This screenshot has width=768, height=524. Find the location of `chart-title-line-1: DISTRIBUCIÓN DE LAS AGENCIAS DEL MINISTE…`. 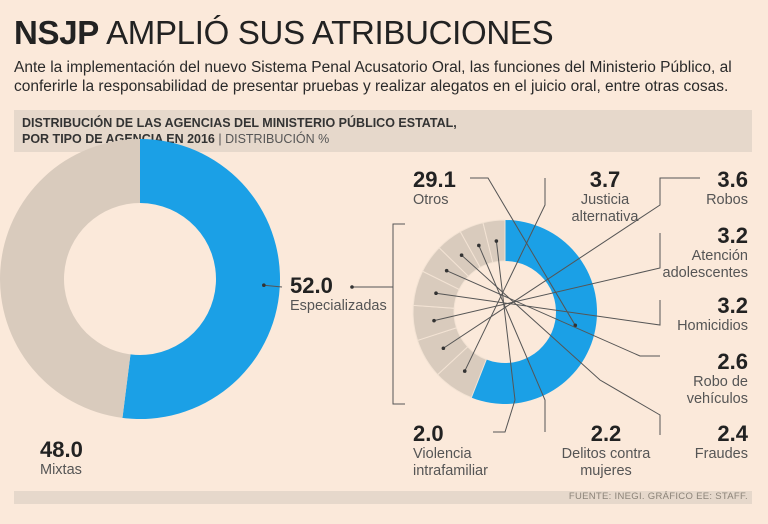

chart-title-line-1: DISTRIBUCIÓN DE LAS AGENCIAS DEL MINISTE… is located at coordinates (239, 123).